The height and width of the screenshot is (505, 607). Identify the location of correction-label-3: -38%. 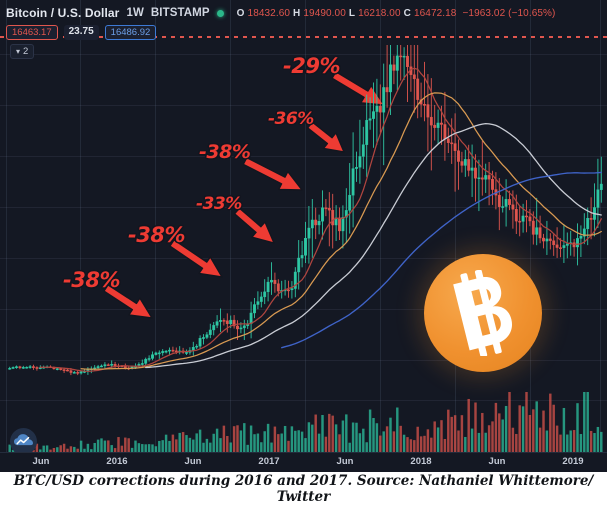
(225, 152).